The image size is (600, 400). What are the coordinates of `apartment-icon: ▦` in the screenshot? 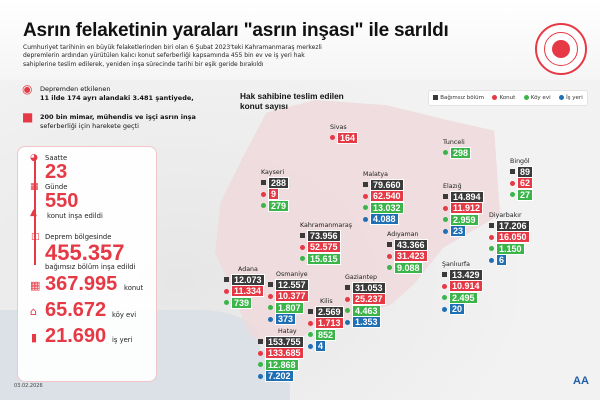 It's located at (35, 285).